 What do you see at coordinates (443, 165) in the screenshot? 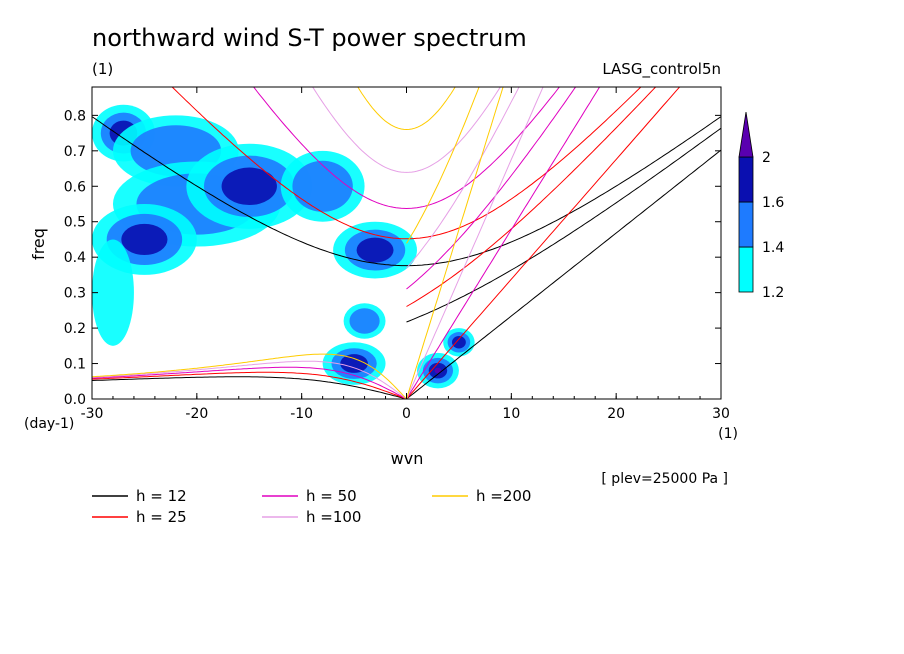
I see `dispersion-curve-h200-eig` at bounding box center [443, 165].